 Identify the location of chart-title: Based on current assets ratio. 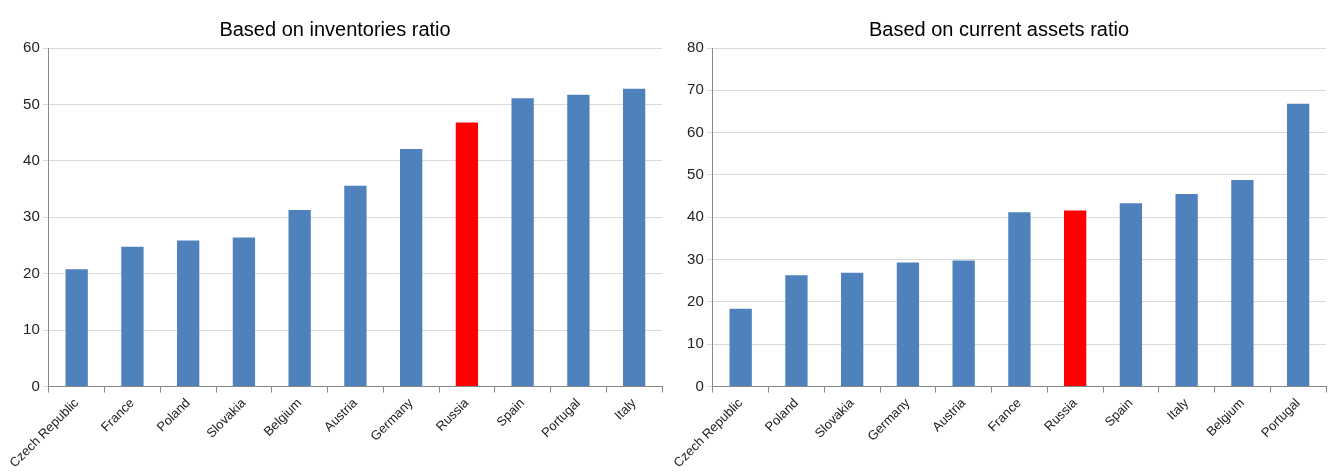
(999, 28).